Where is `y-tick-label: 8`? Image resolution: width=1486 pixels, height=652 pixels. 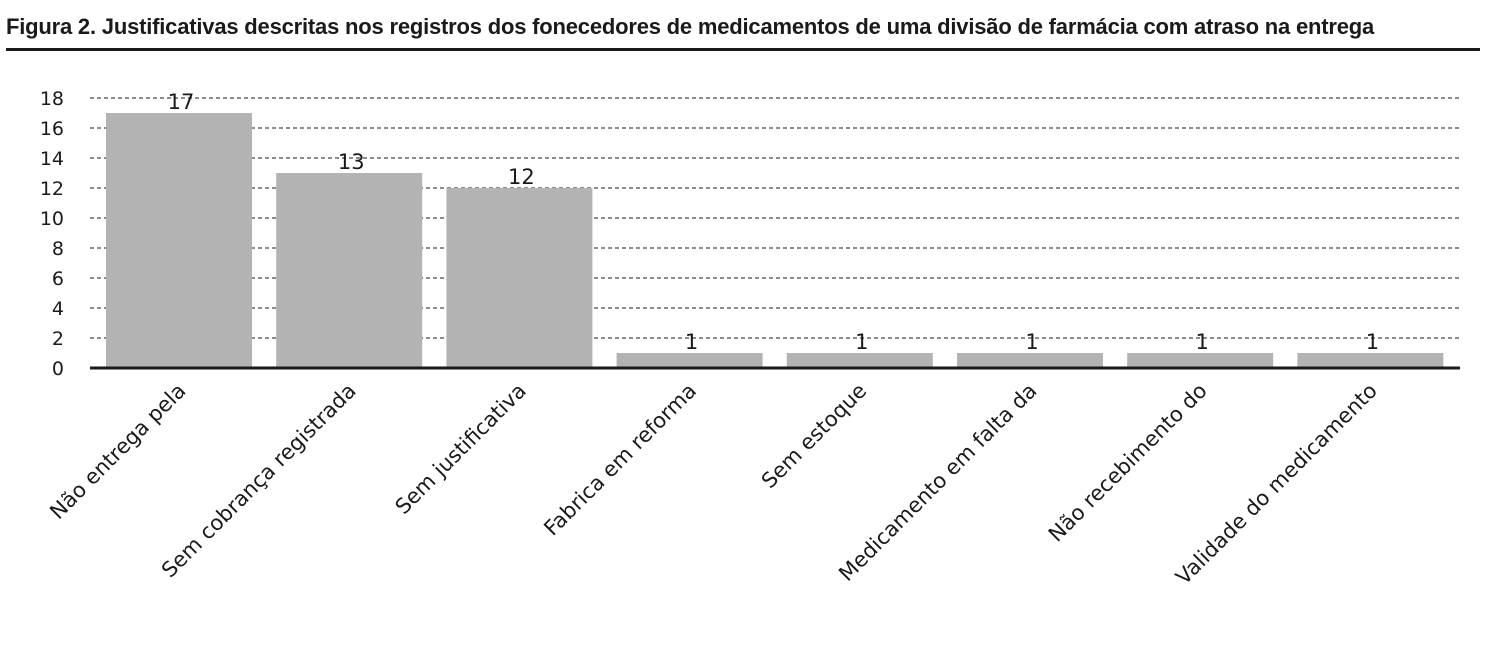
y-tick-label: 8 is located at coordinates (58, 249).